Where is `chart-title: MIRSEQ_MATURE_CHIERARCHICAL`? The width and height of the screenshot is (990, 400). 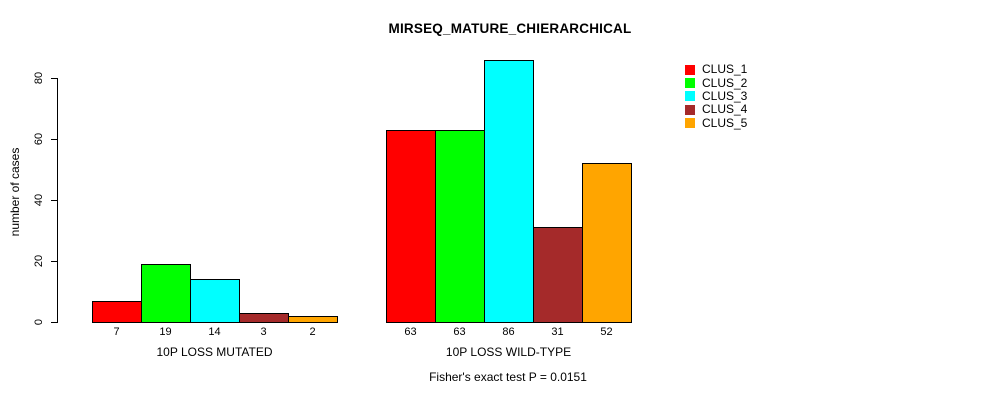 chart-title: MIRSEQ_MATURE_CHIERARCHICAL is located at coordinates (510, 28).